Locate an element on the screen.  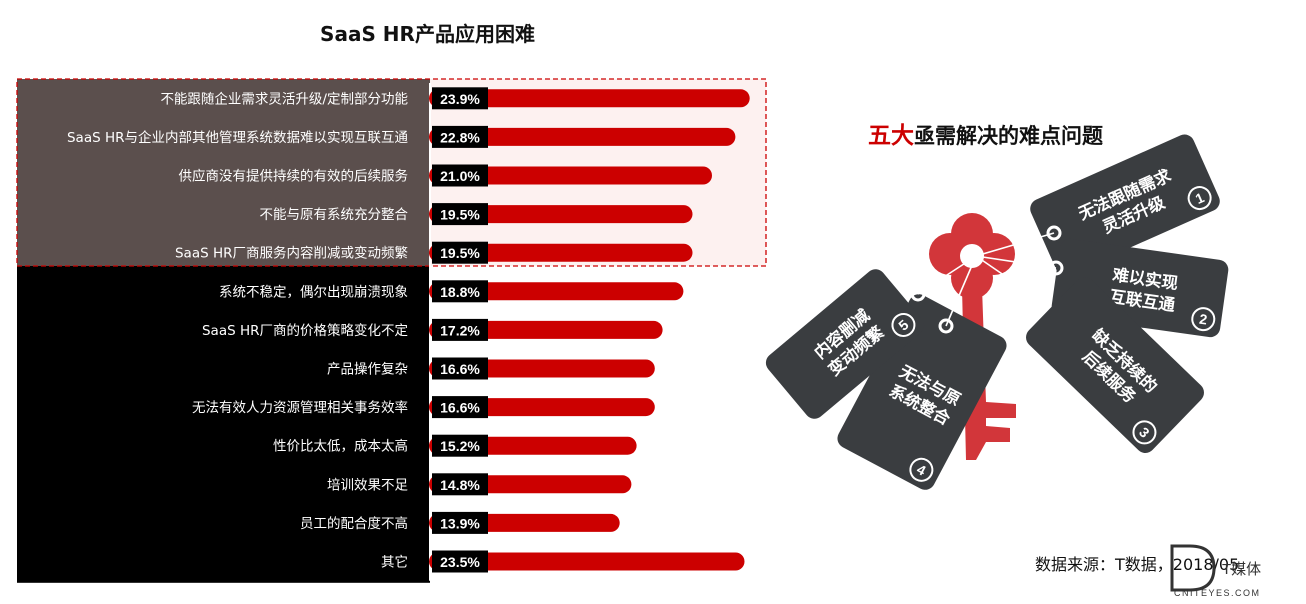
brand-logo: T媒体 CNITEYES.COM is located at coordinates (1215, 571).